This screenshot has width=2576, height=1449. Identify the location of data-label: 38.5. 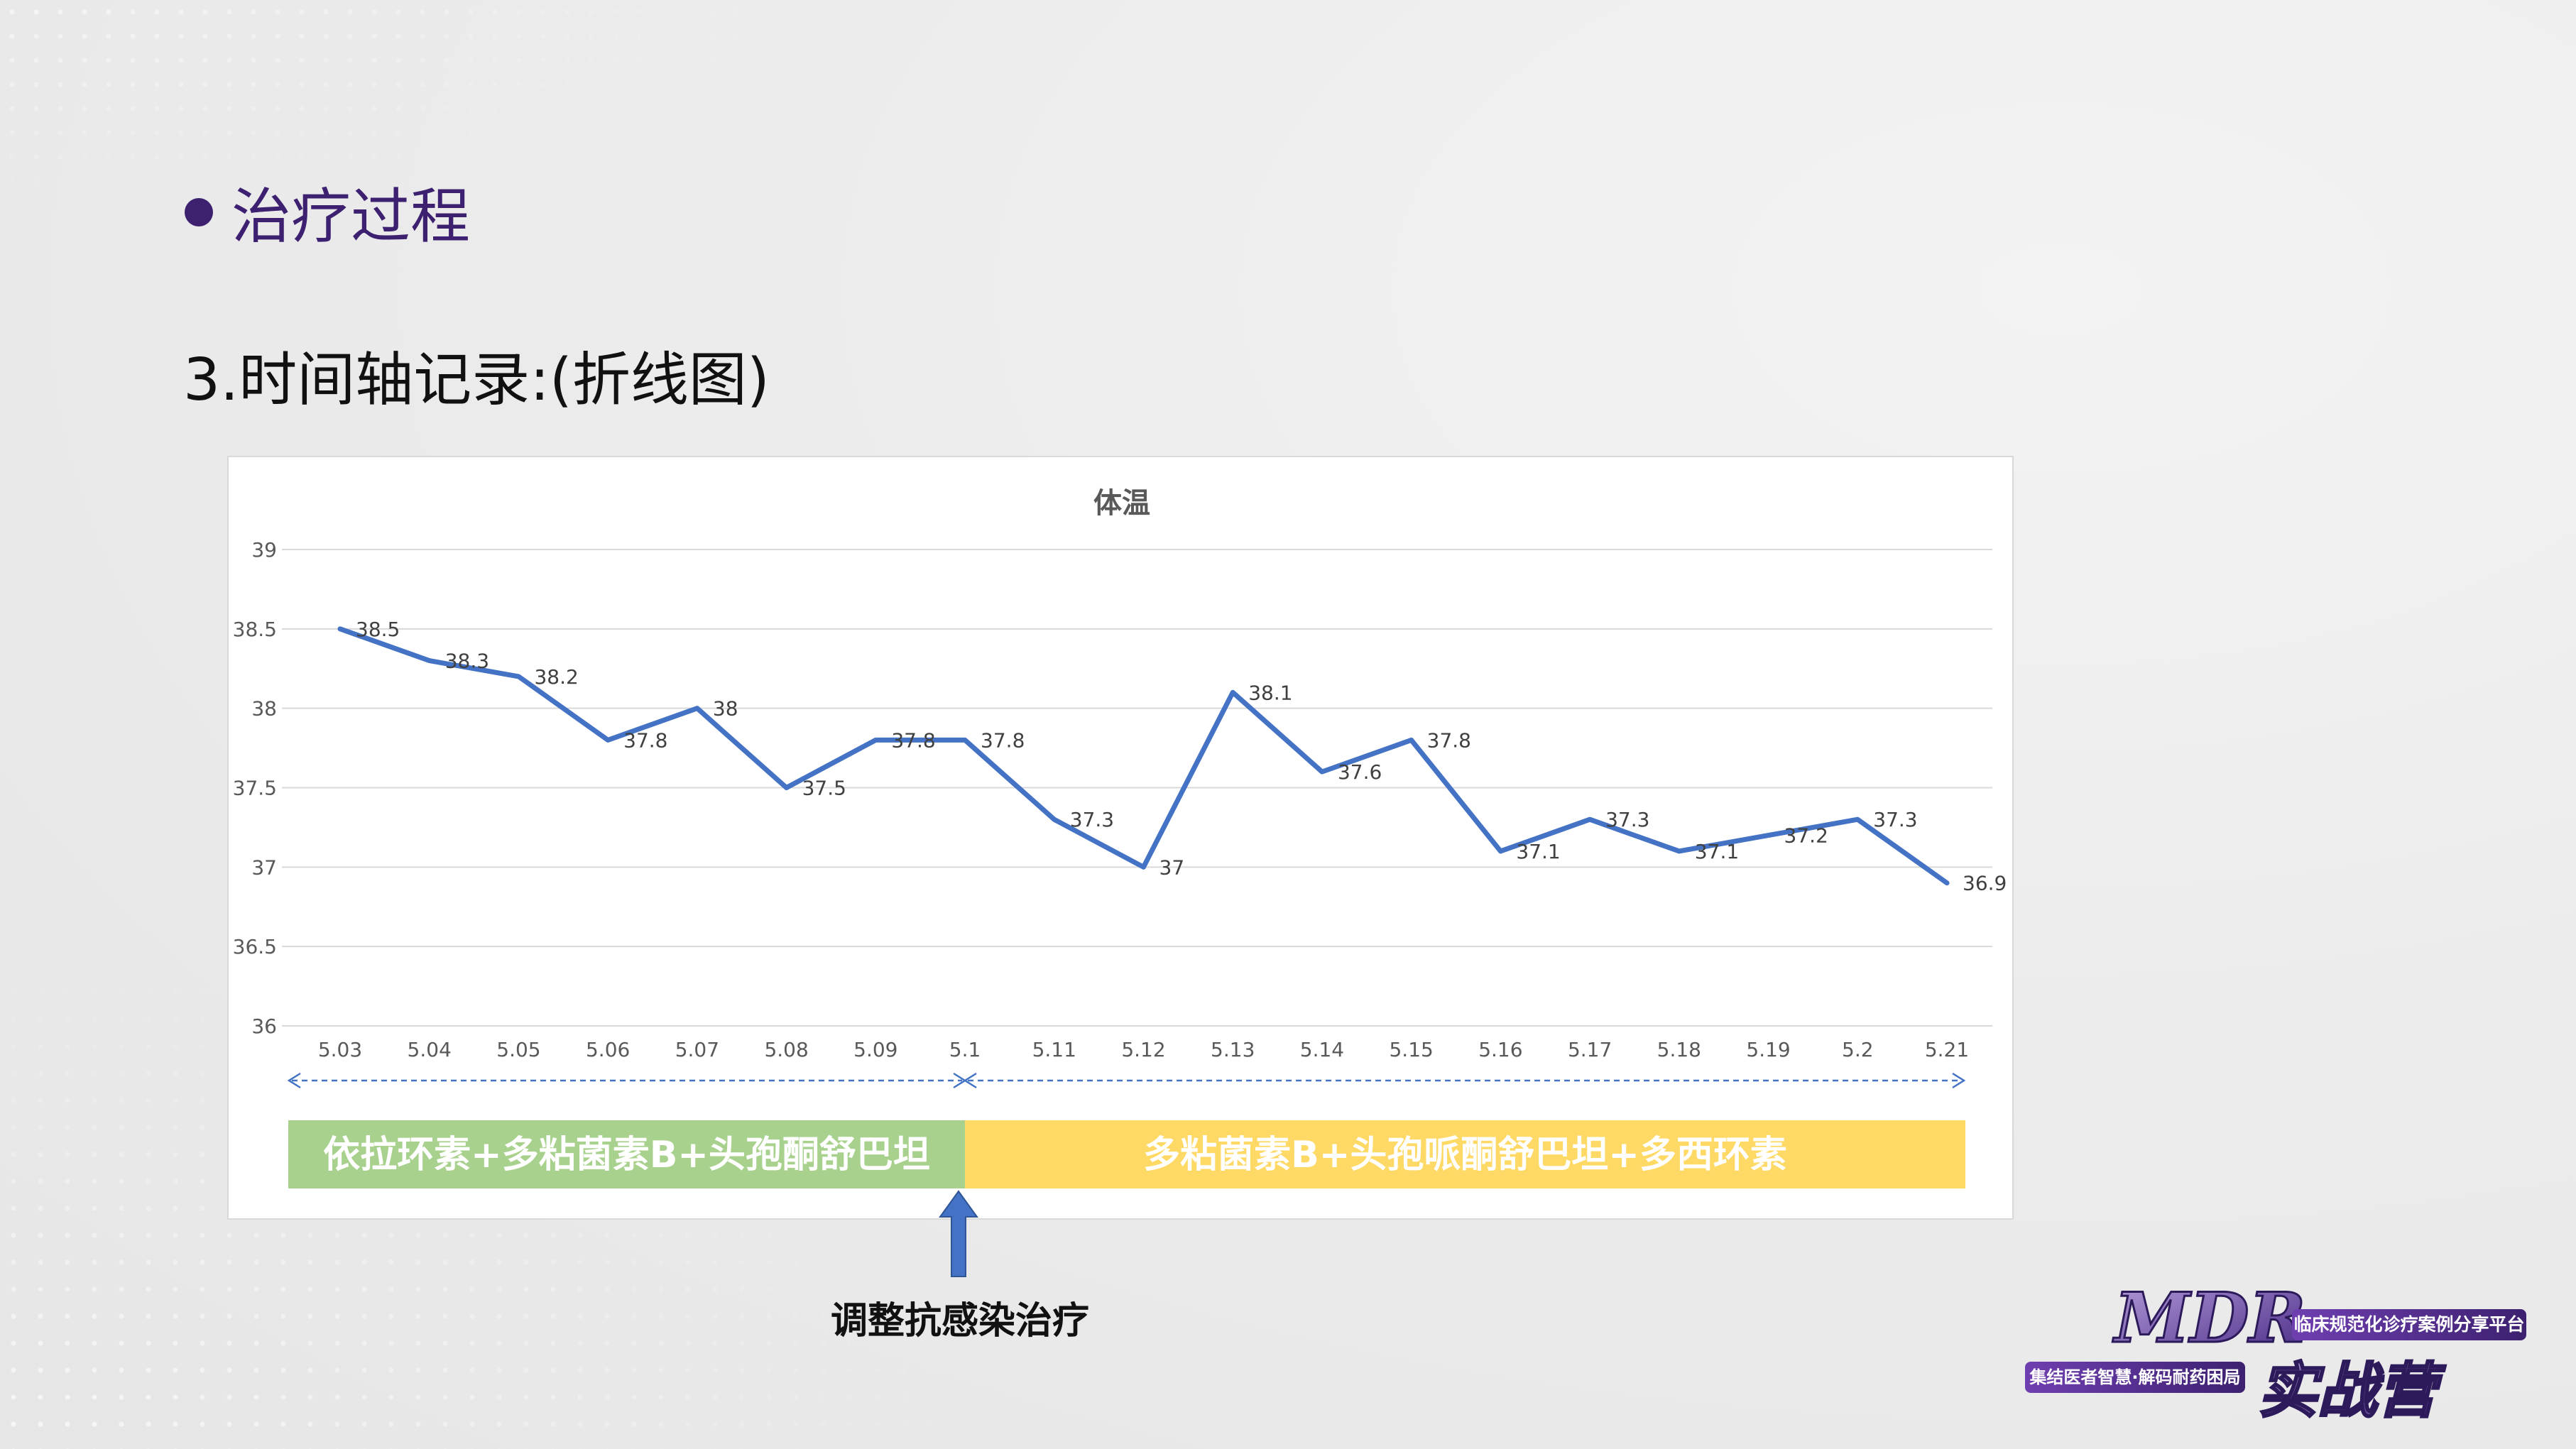
(378, 629).